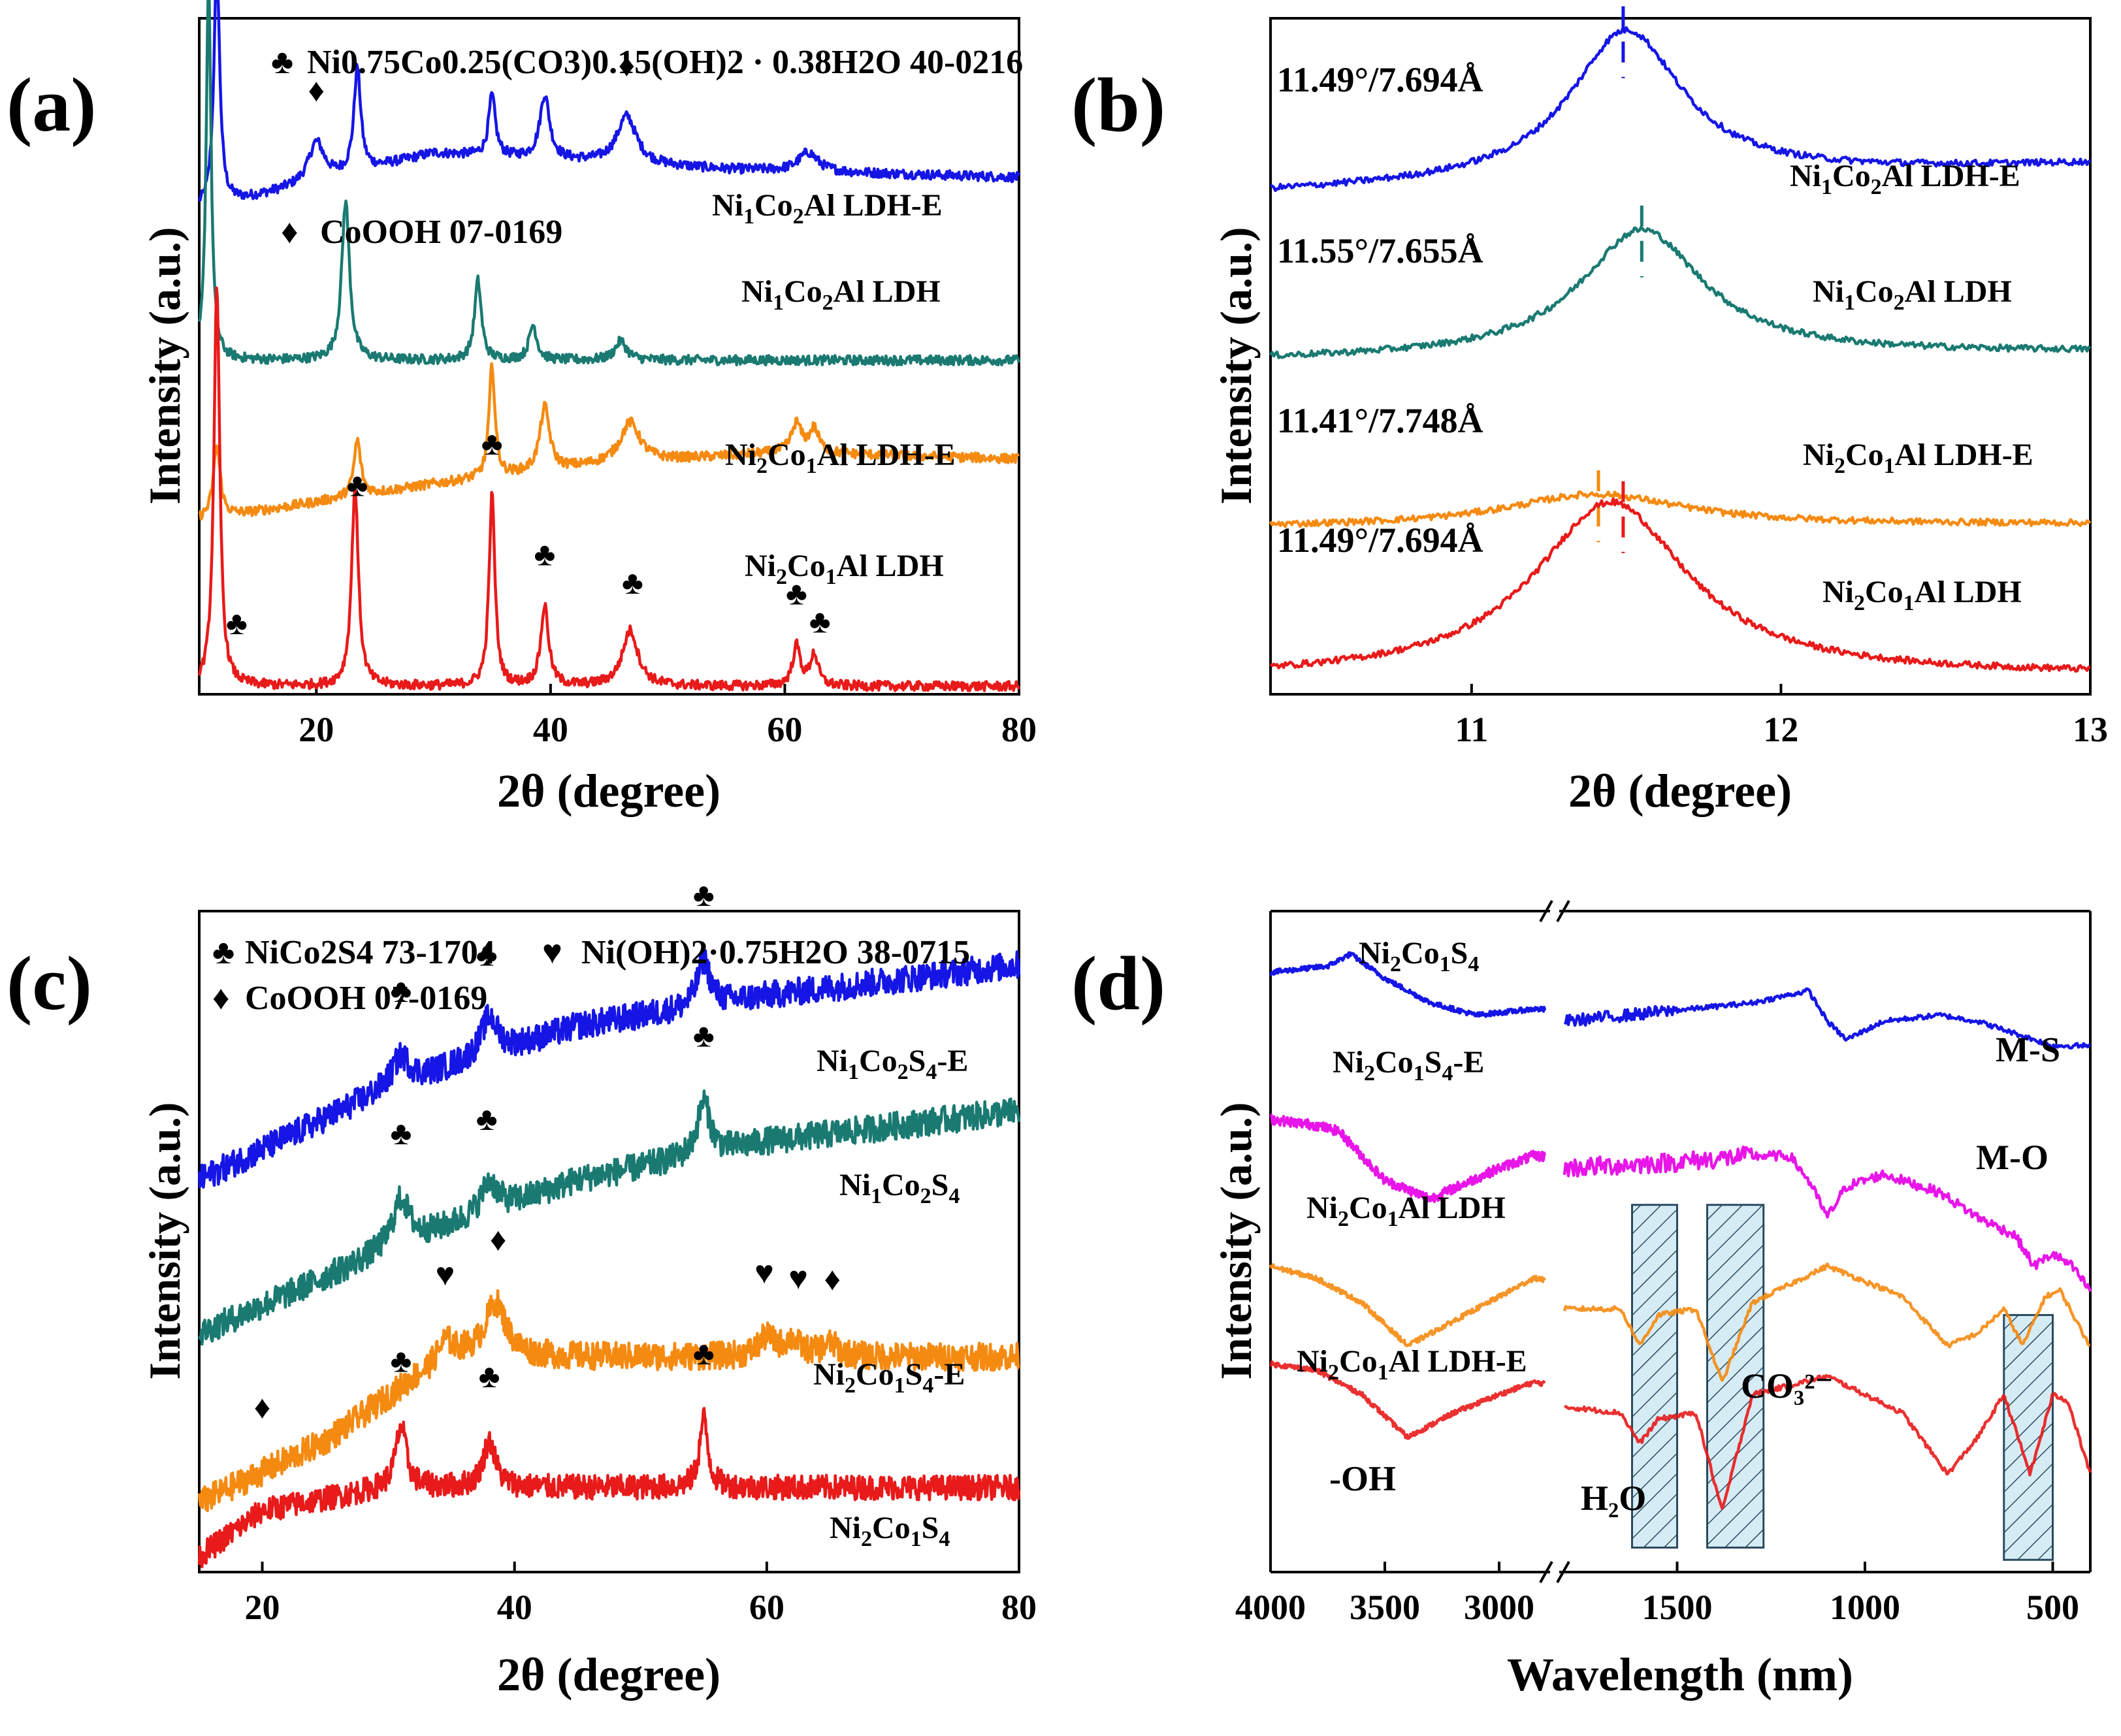  I want to click on peak-label-b-0: 11.49°/7.694Å, so click(1380, 80).